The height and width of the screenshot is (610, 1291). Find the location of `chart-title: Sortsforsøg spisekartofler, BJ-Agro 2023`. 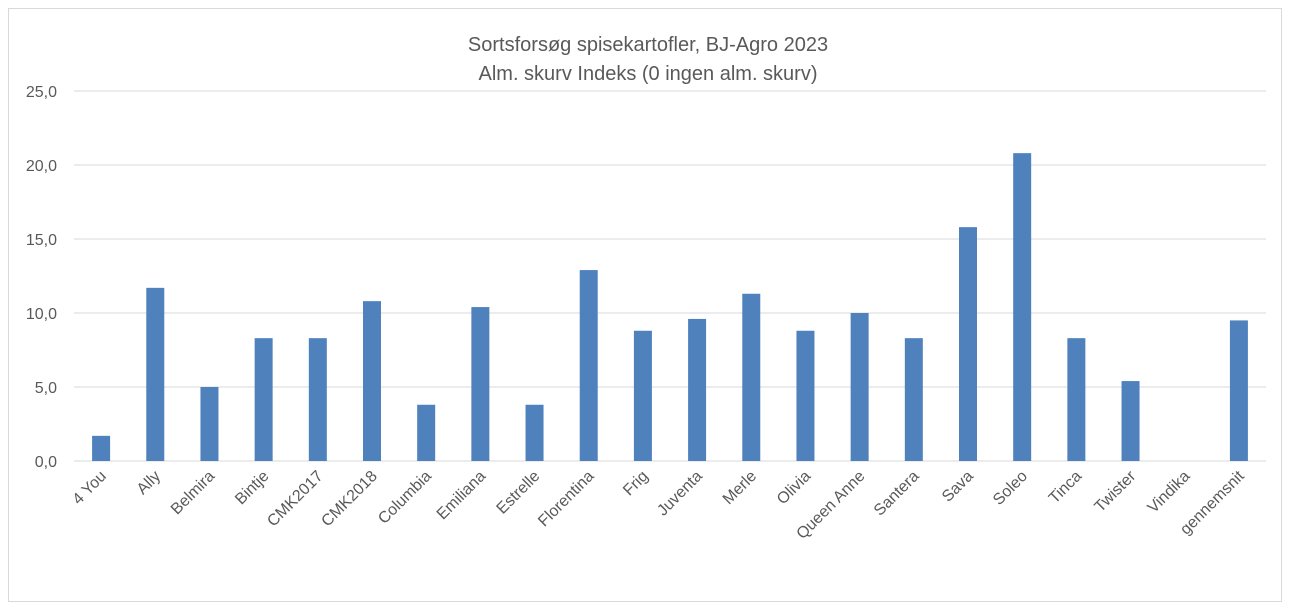

chart-title: Sortsforsøg spisekartofler, BJ-Agro 2023 is located at coordinates (648, 45).